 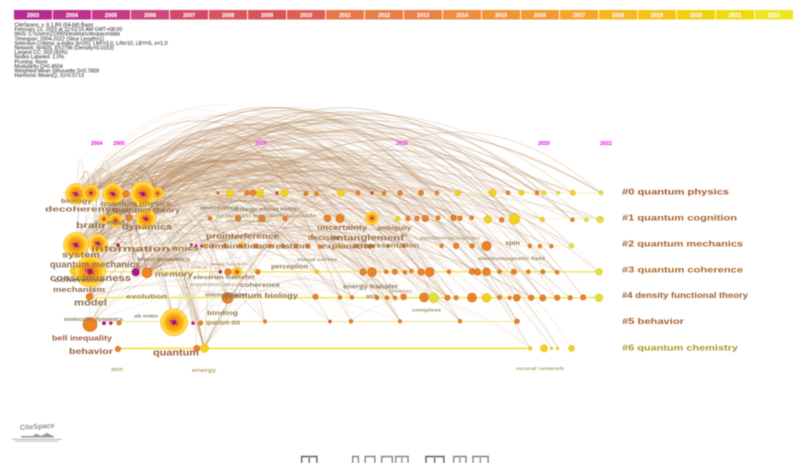 I want to click on svg-text: microtubule, so click(x=225, y=295).